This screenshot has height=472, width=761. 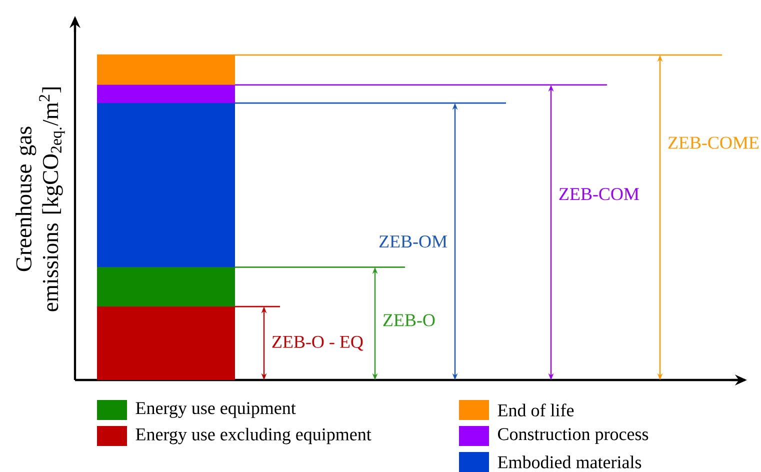 I want to click on legend-label: Embodied materials, so click(x=570, y=462).